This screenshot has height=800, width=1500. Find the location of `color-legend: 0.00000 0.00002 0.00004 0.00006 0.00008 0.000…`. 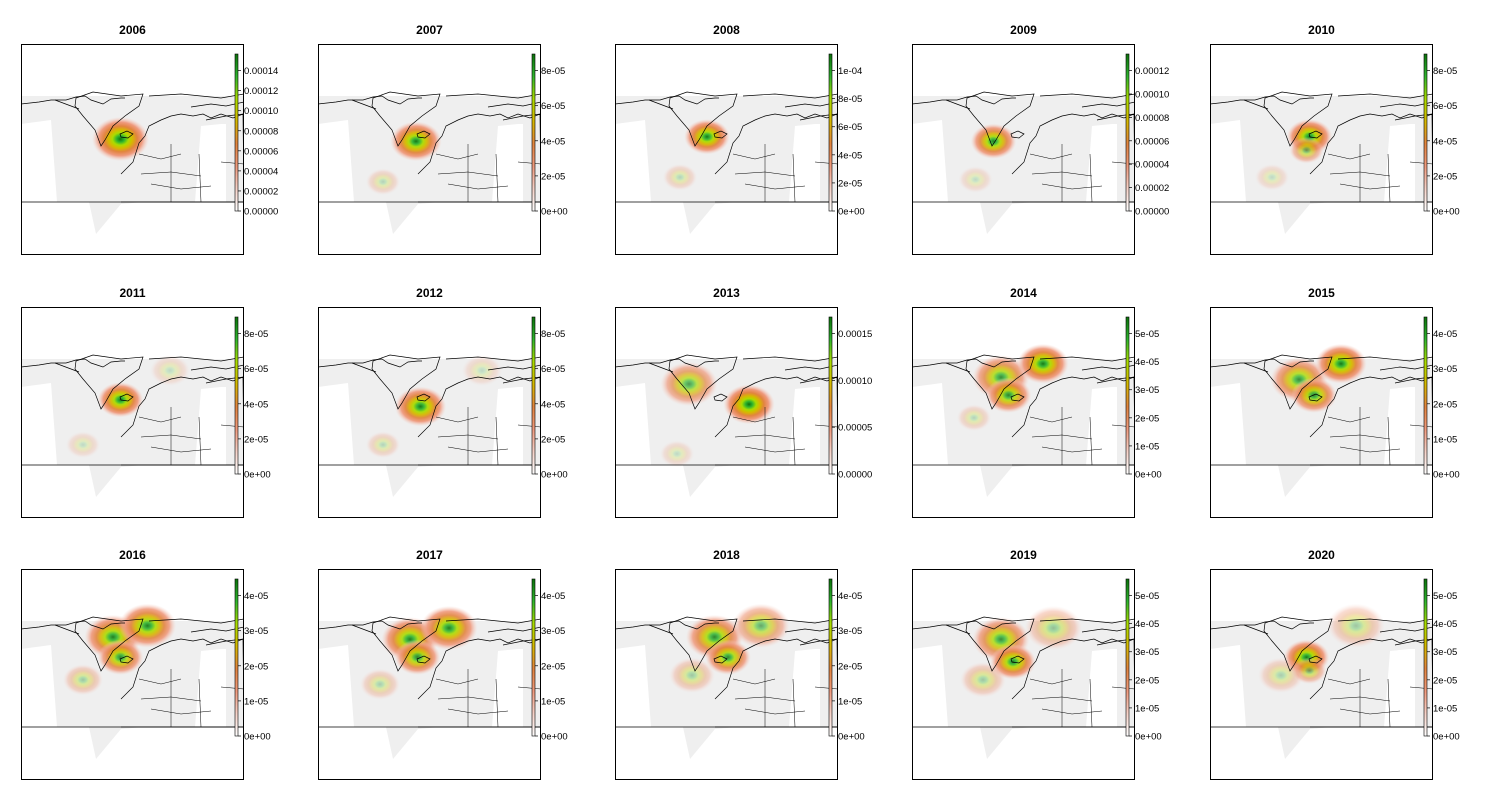

color-legend: 0.00000 0.00002 0.00004 0.00006 0.00008 0.000… is located at coordinates (256, 135).